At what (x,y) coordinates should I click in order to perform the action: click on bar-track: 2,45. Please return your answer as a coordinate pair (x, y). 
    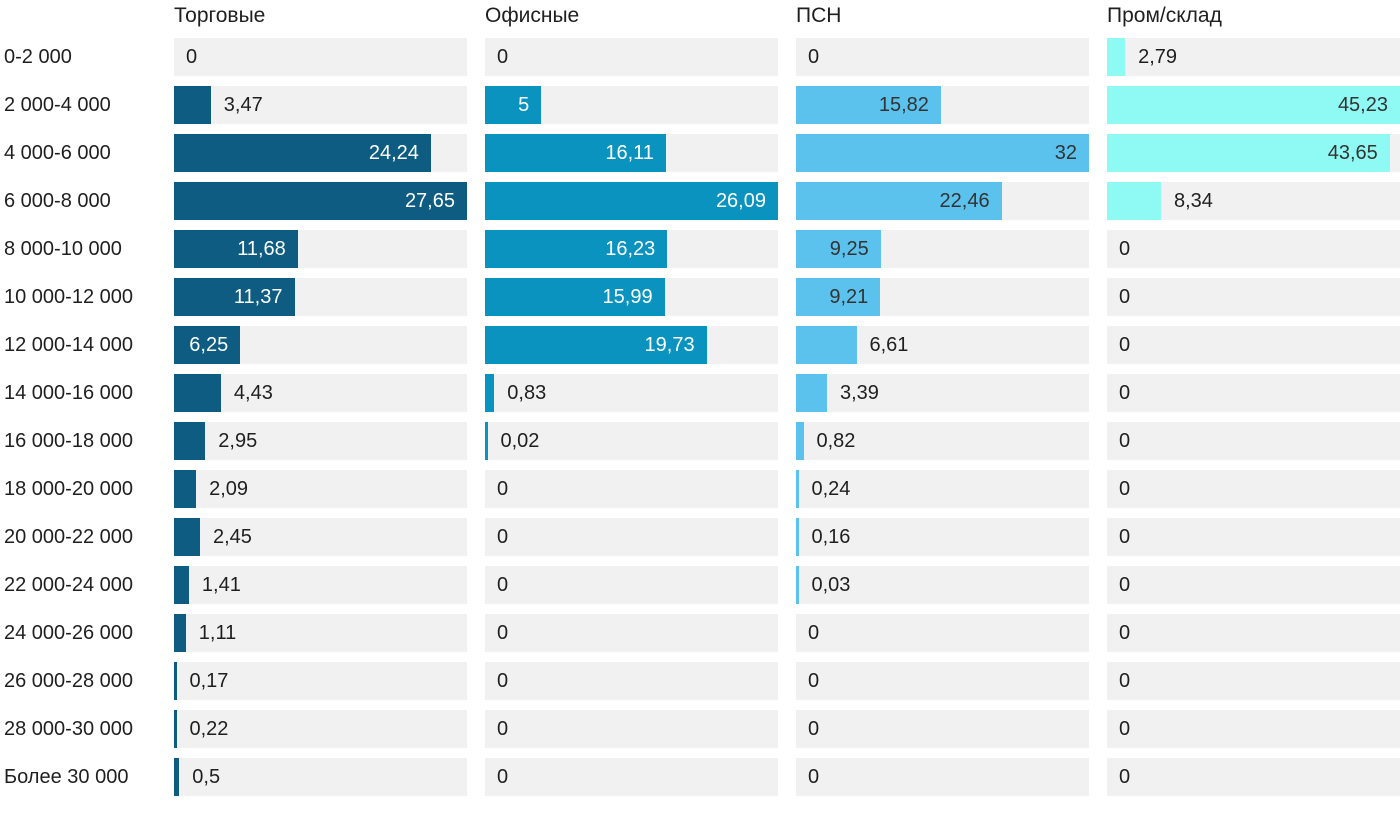
    Looking at the image, I should click on (320, 537).